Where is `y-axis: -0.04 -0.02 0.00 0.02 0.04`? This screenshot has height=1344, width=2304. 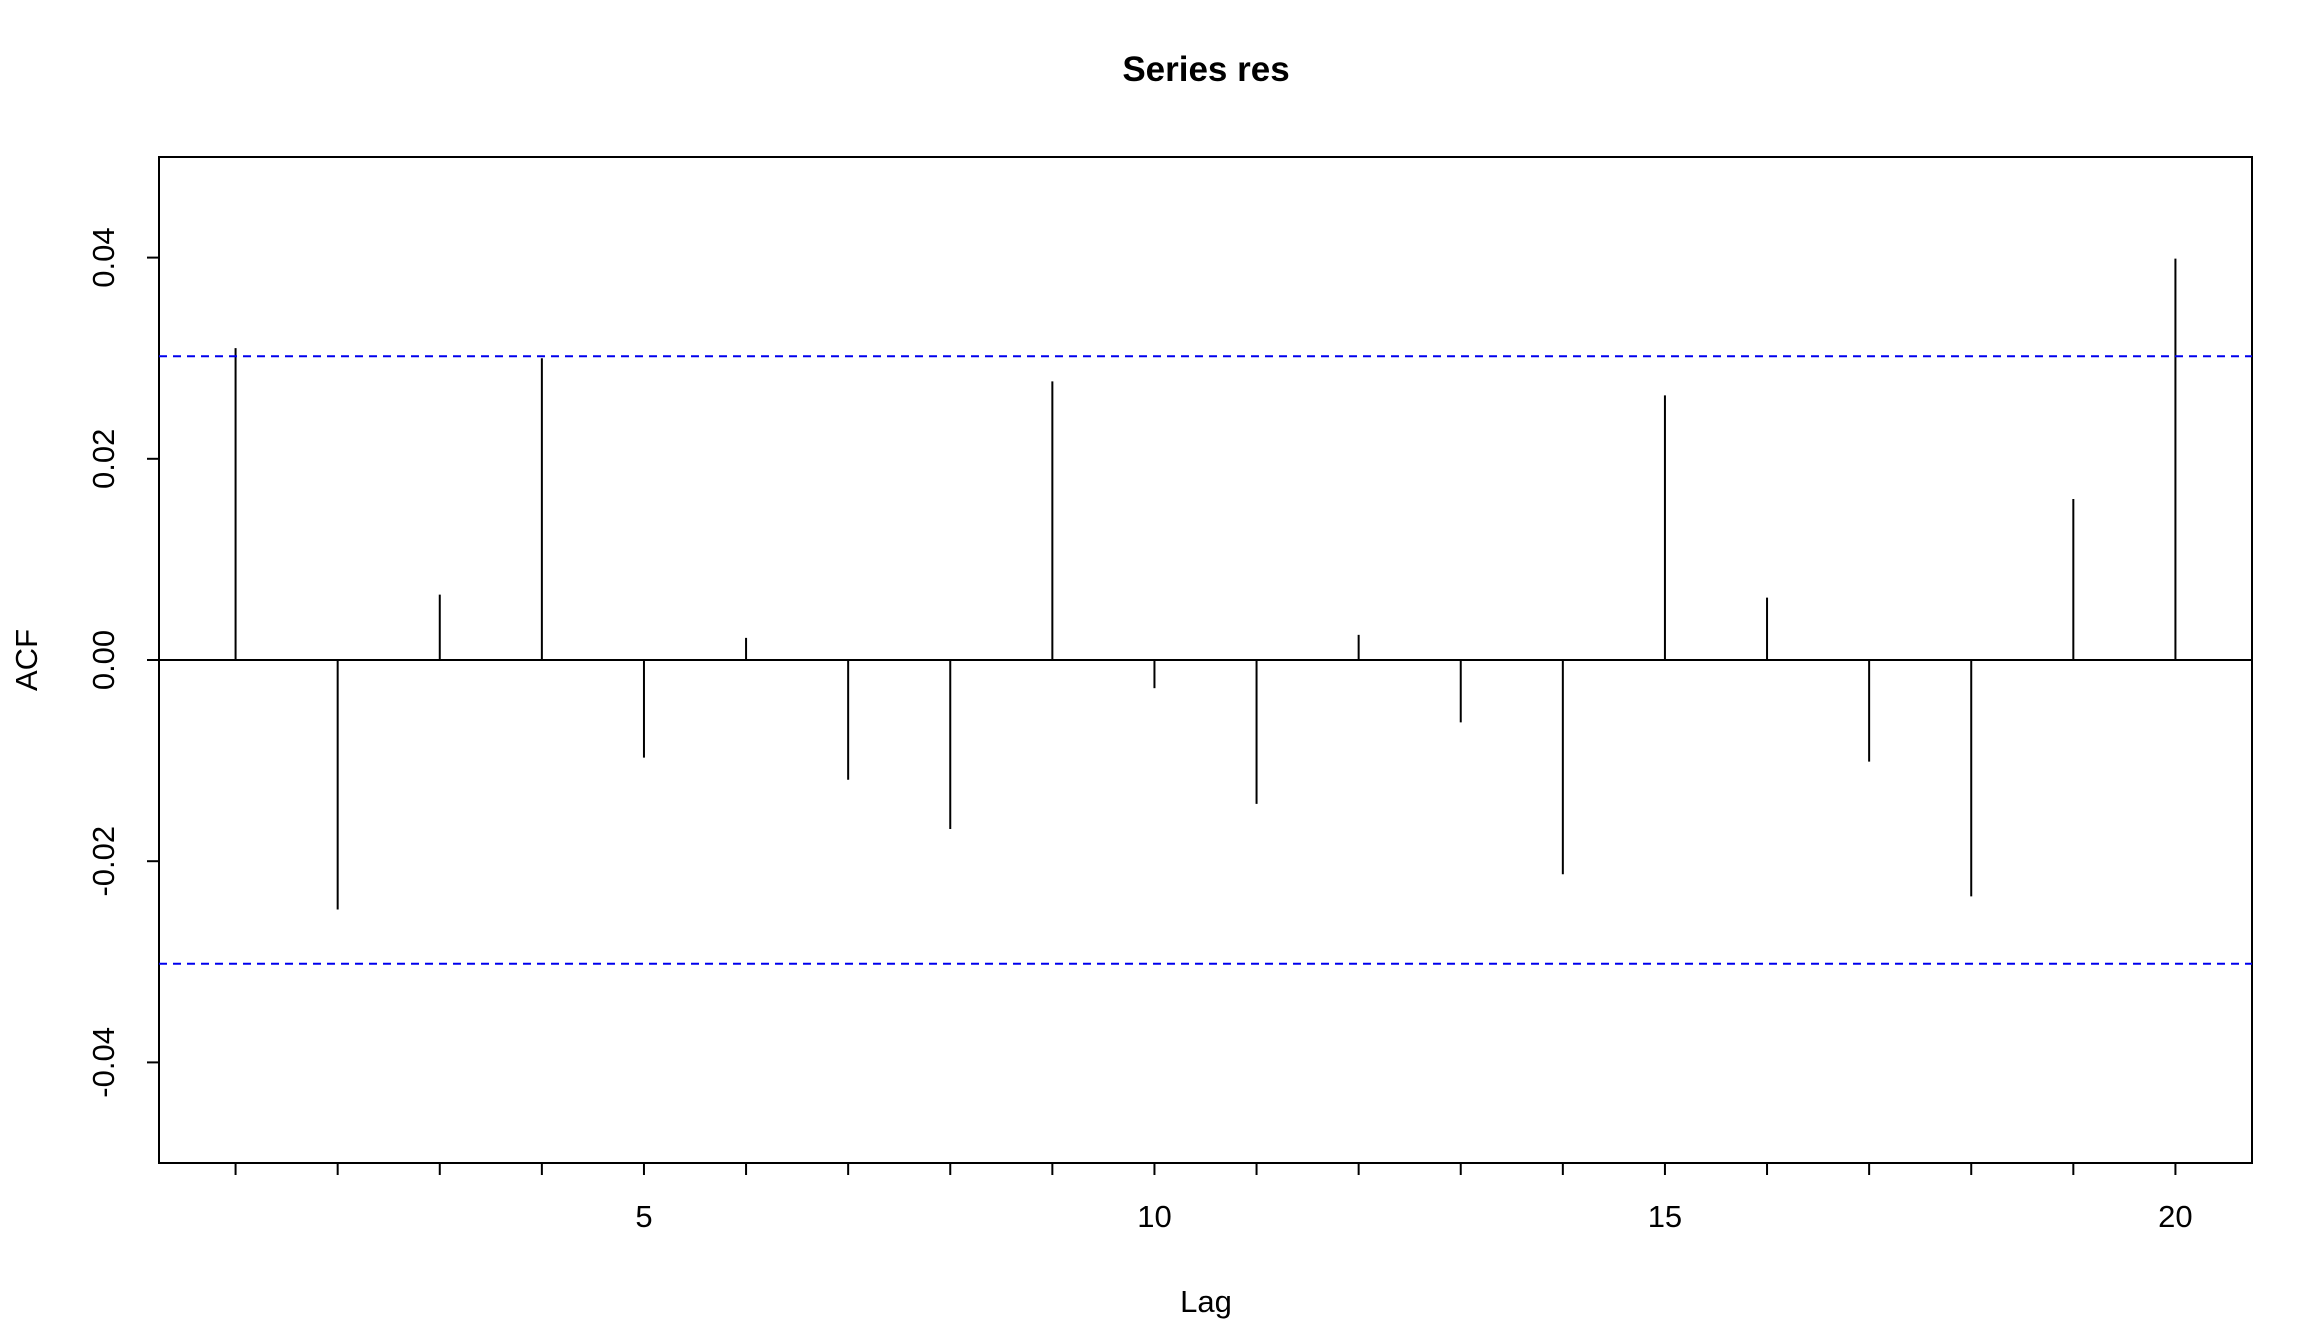
y-axis: -0.04 -0.02 0.00 0.02 0.04 is located at coordinates (122, 662).